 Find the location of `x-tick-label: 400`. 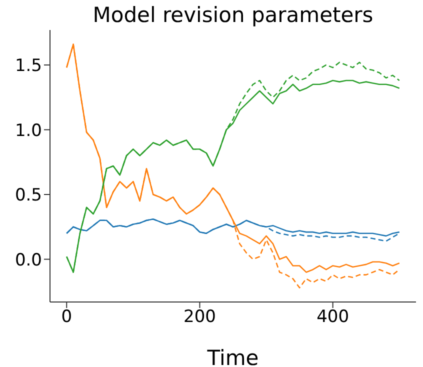

x-tick-label: 400 is located at coordinates (333, 317).